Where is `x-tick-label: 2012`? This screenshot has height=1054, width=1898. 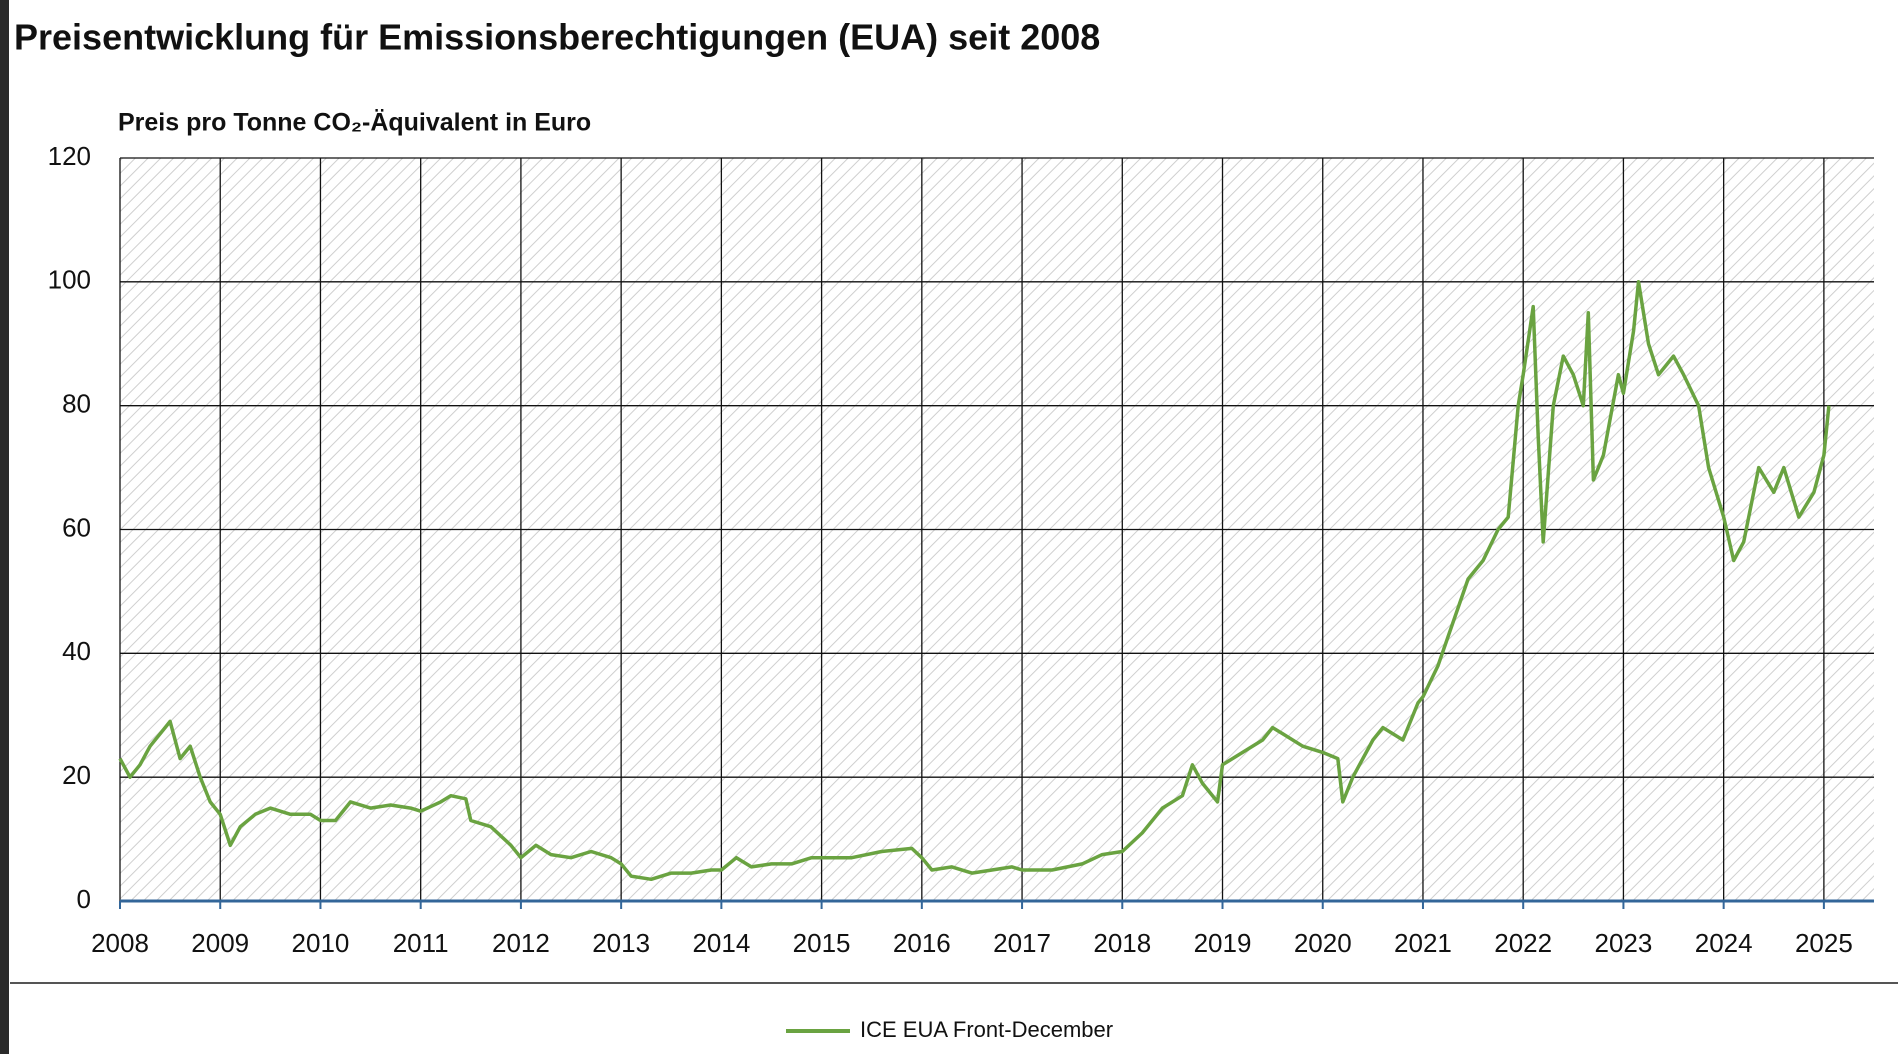
x-tick-label: 2012 is located at coordinates (521, 943).